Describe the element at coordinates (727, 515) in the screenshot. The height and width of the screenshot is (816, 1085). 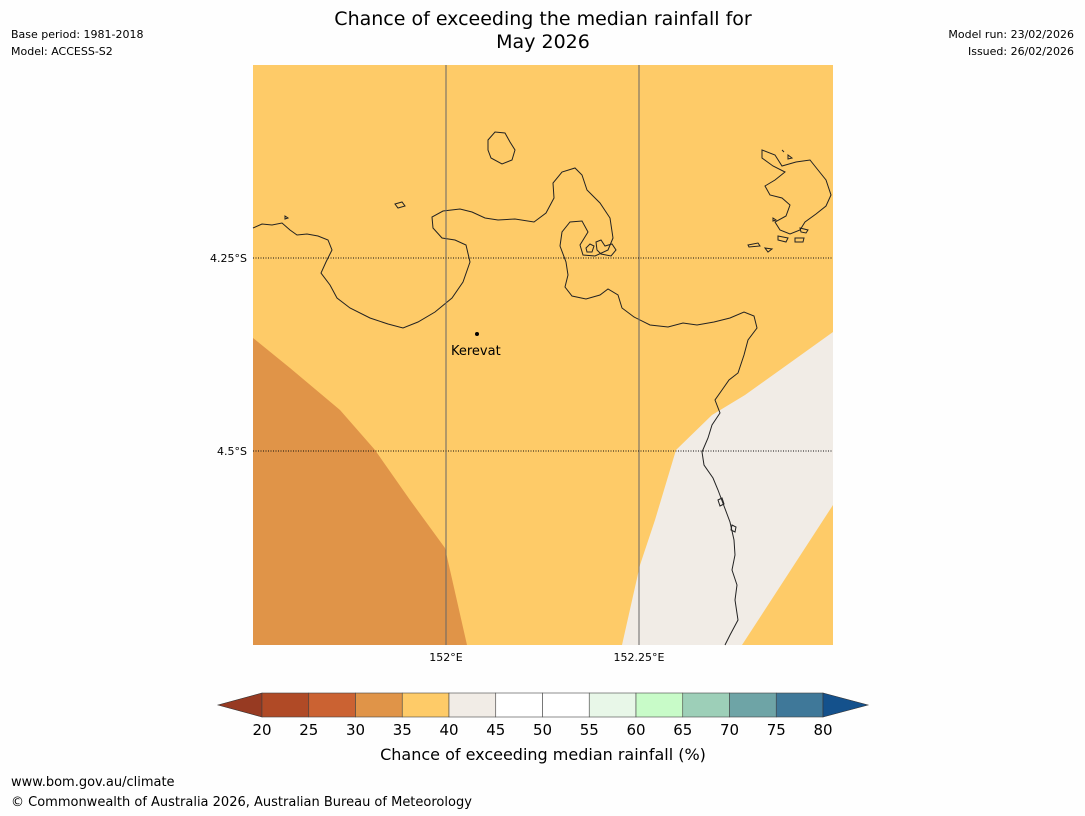
I see `coastline-islet-south` at that location.